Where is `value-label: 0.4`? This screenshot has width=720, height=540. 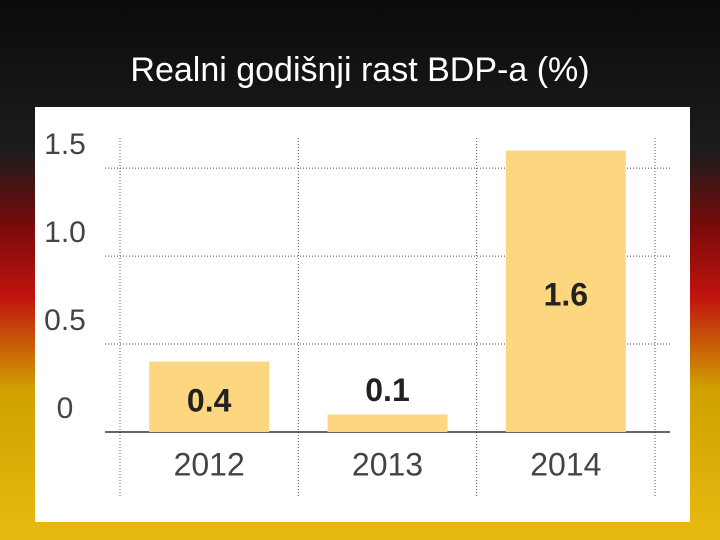 value-label: 0.4 is located at coordinates (209, 400).